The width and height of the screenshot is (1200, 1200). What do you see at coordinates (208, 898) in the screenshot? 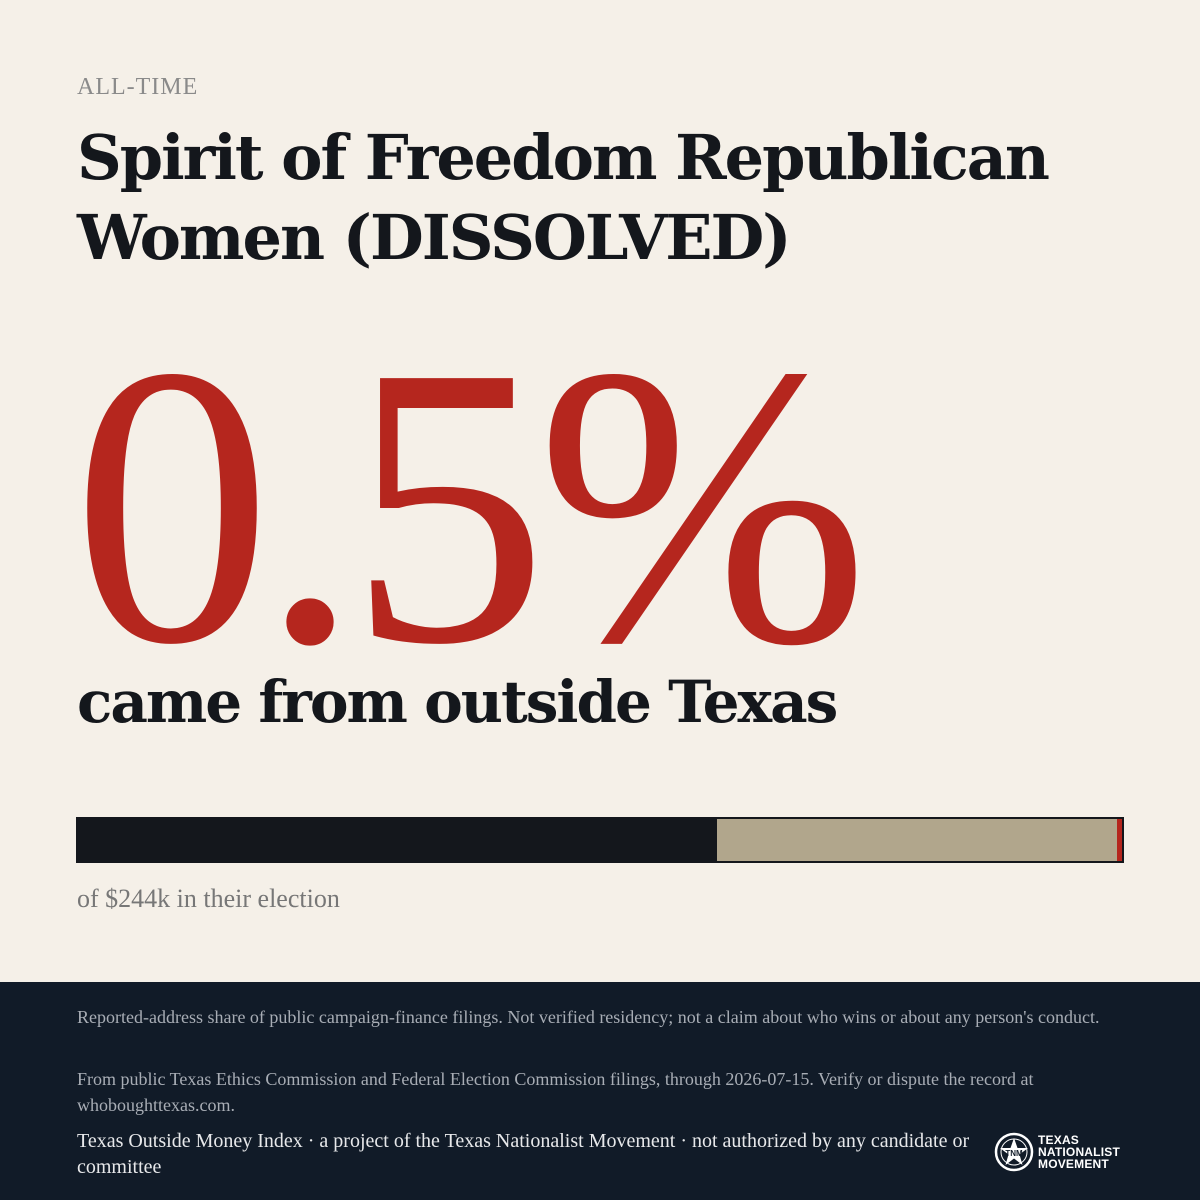
I see `bar-caption: of $244k in their election` at bounding box center [208, 898].